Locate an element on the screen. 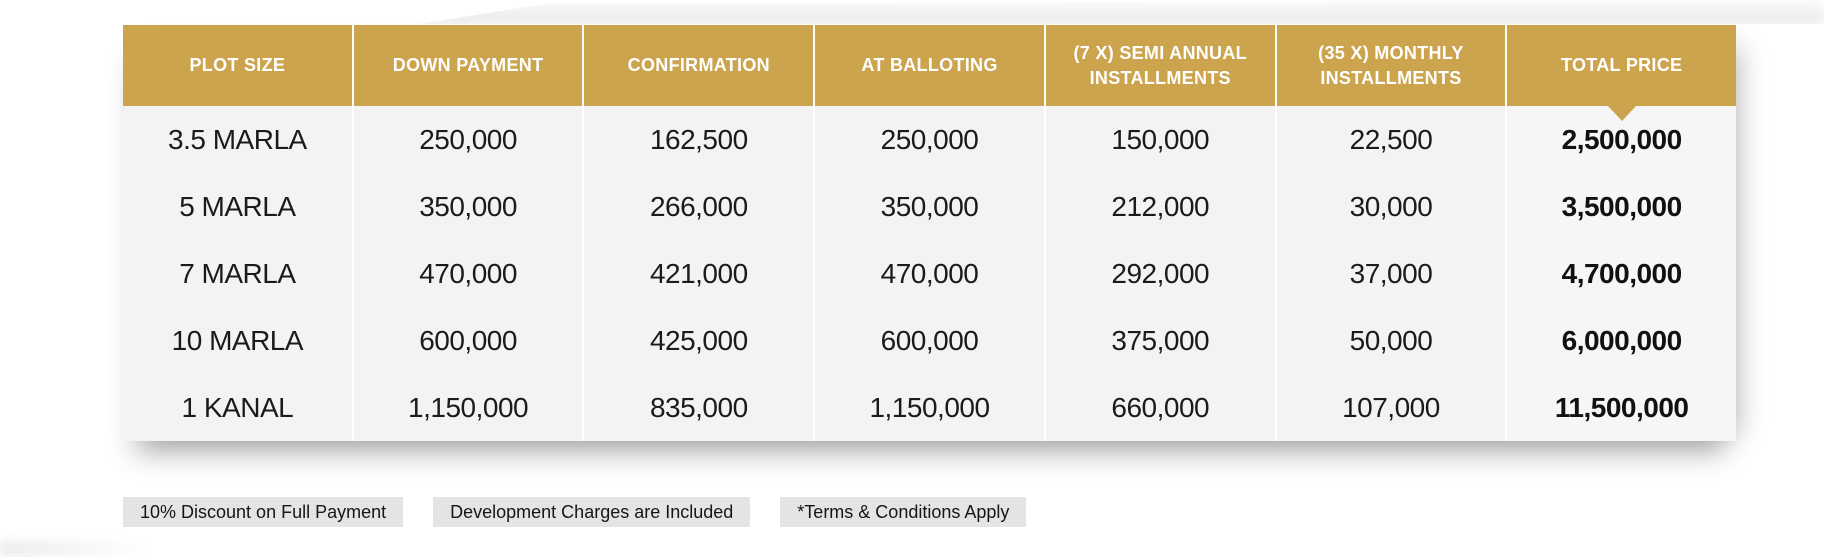  plot-size-cell: 5 MARLA is located at coordinates (238, 206).